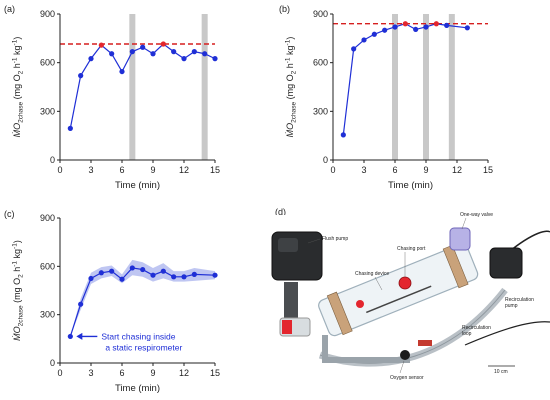 The image size is (550, 400). Describe the element at coordinates (360, 304) in the screenshot. I see `red-cap` at that location.